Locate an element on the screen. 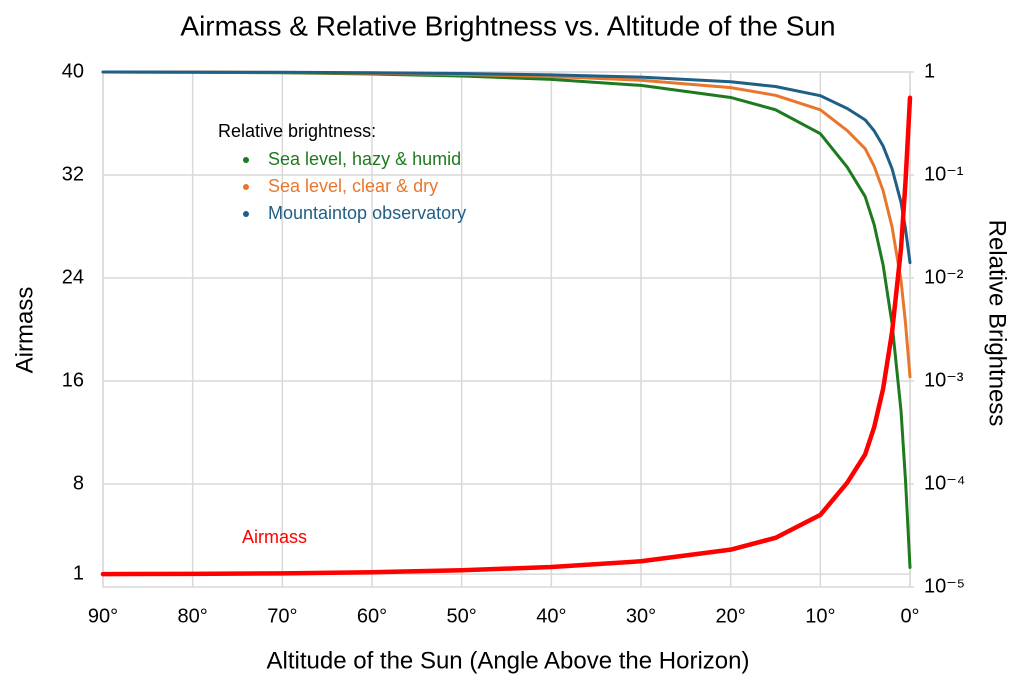 The image size is (1024, 684). y2-tick-label: 10⁻³ is located at coordinates (944, 380).